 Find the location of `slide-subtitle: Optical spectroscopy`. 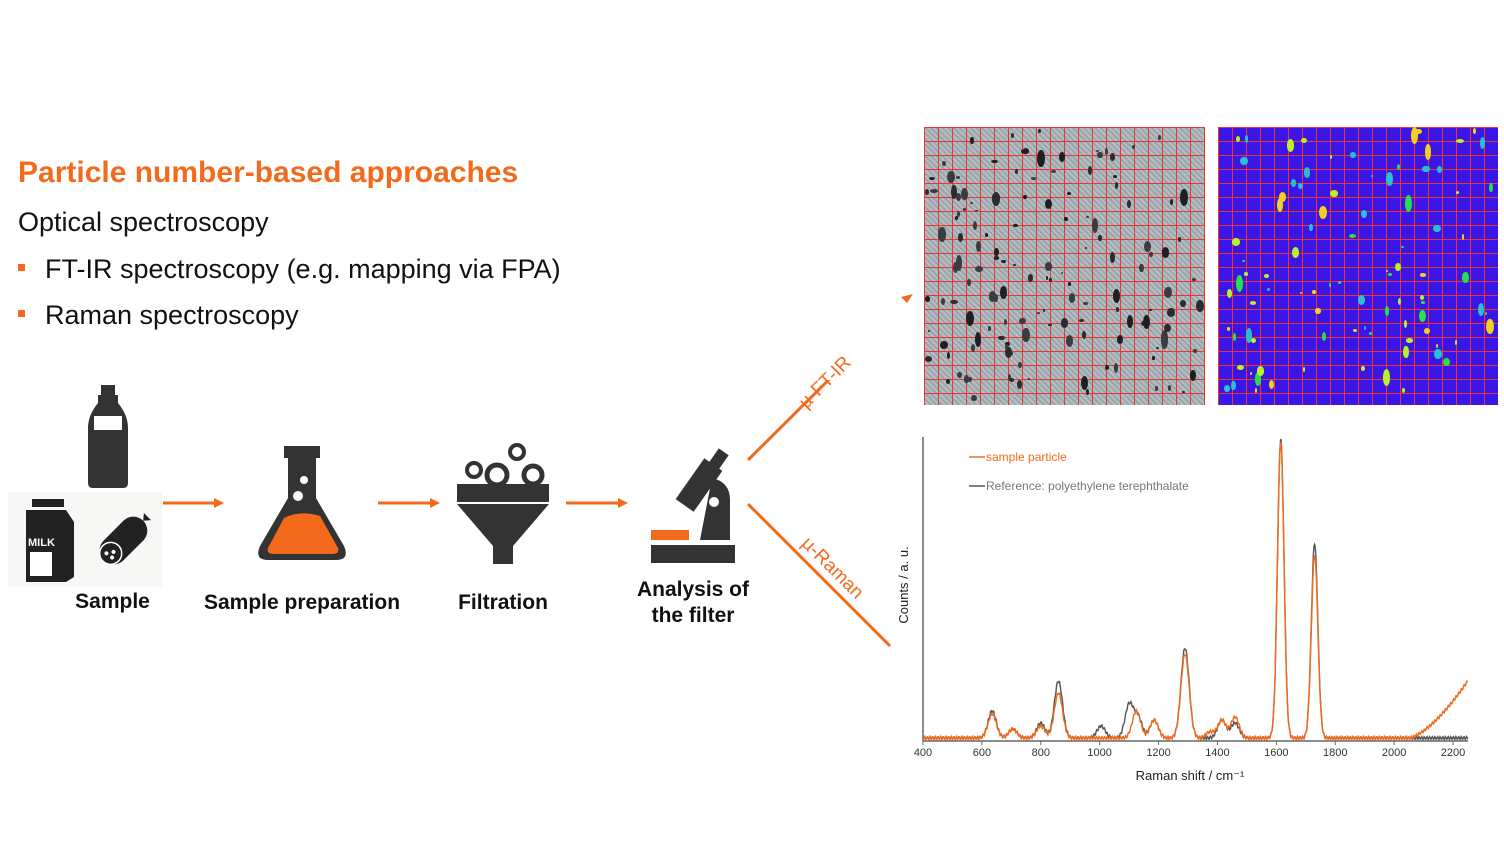

slide-subtitle: Optical spectroscopy is located at coordinates (143, 222).